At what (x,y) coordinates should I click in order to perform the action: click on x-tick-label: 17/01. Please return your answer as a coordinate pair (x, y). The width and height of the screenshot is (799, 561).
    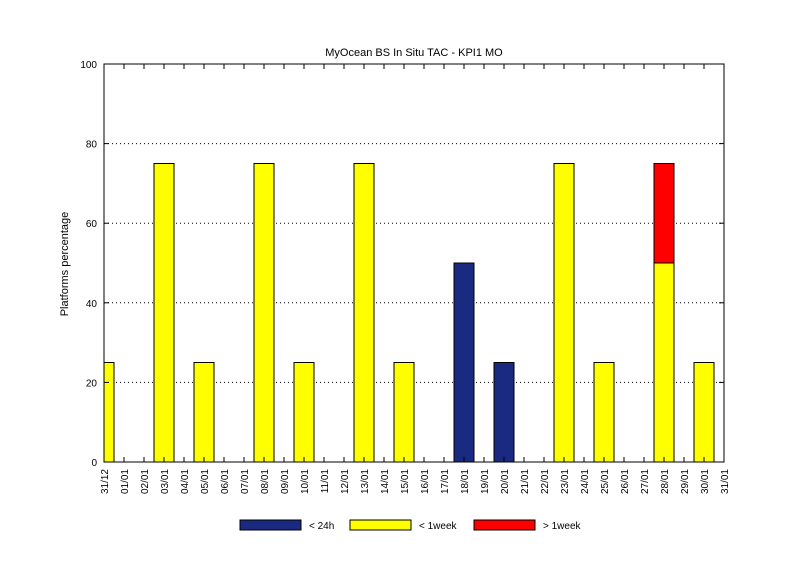
    Looking at the image, I should click on (445, 481).